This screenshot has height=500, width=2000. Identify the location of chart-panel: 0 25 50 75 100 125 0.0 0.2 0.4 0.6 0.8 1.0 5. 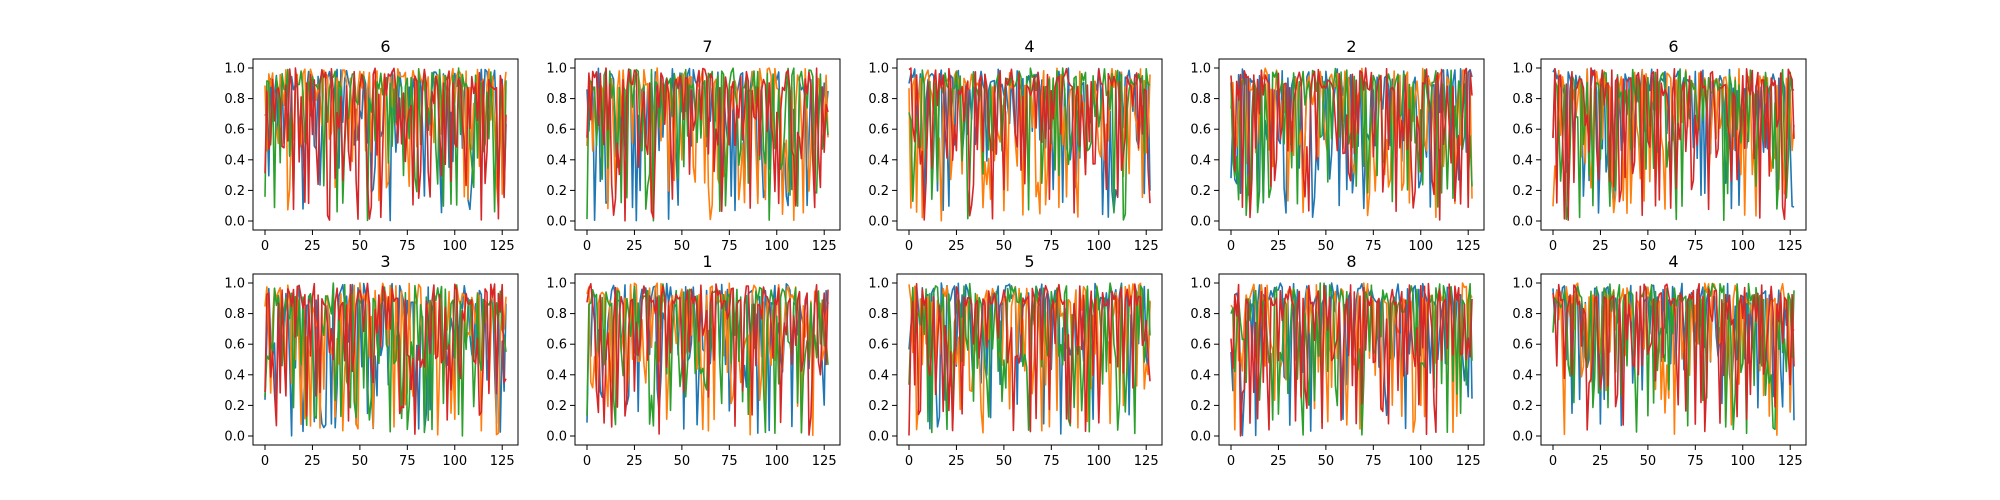
(1015, 360).